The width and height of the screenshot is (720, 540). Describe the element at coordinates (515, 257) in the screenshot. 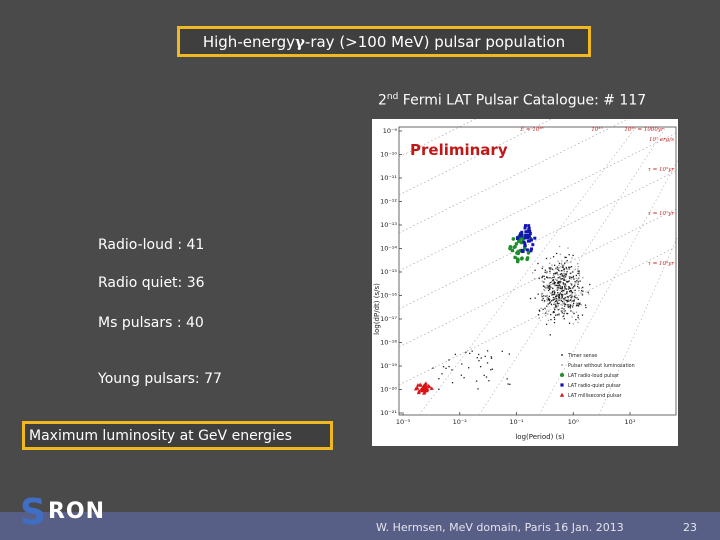

I see `lat-radio-loud-pulsar` at that location.